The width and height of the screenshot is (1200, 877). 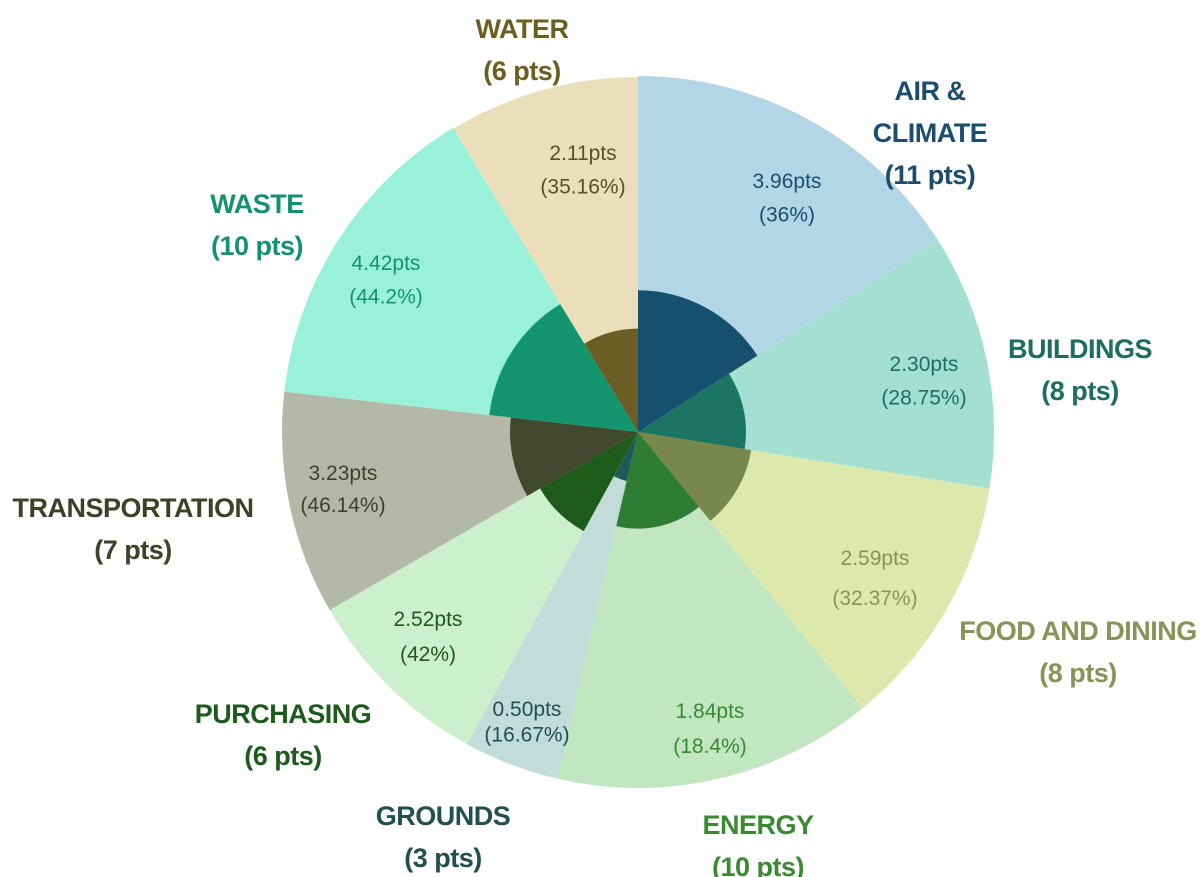 What do you see at coordinates (1078, 631) in the screenshot?
I see `category-label-food-and-dining: FOOD AND DINING` at bounding box center [1078, 631].